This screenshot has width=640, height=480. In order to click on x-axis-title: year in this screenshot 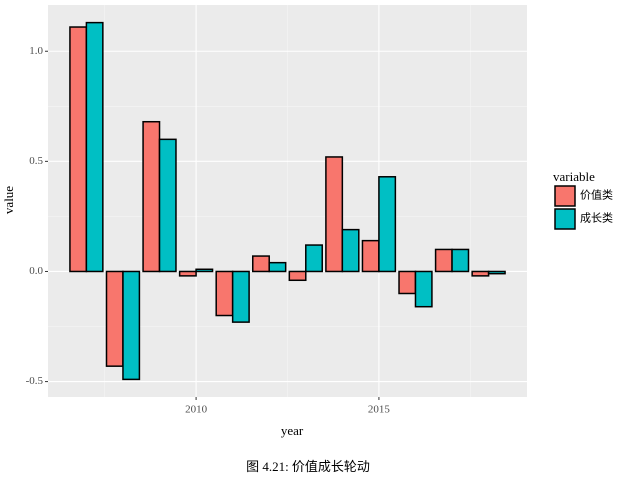, I will do `click(292, 430)`.